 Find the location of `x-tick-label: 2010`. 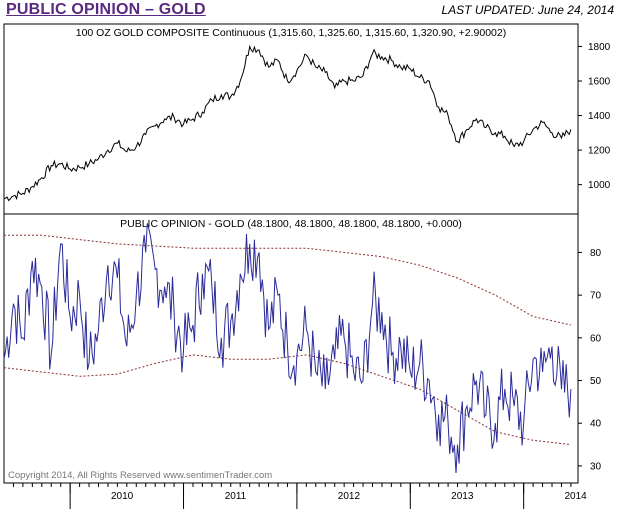

x-tick-label: 2010 is located at coordinates (122, 496).